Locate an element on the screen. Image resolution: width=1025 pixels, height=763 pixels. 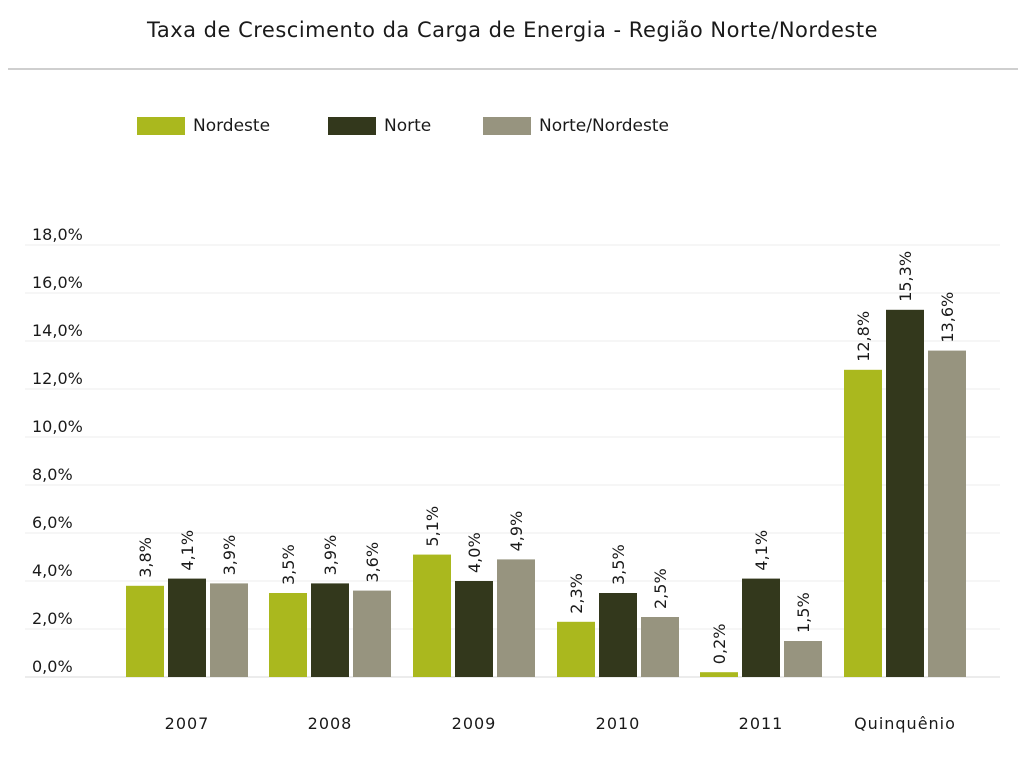
x-tick-label: 2009 is located at coordinates (474, 723).